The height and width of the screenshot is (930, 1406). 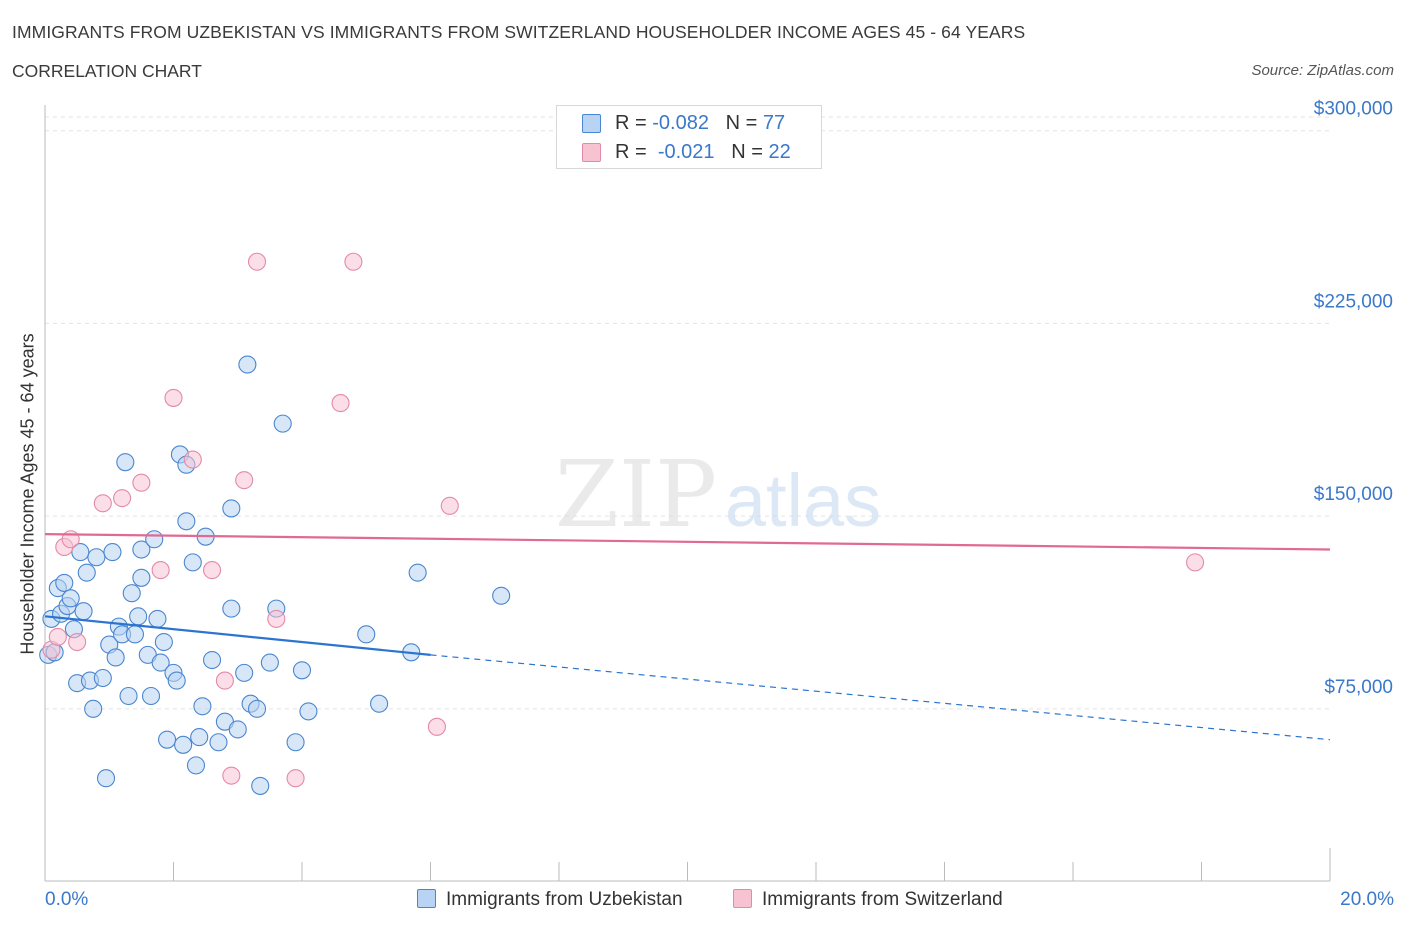 I want to click on bottom-legend-label-switzerland: Immigrants from Switzerland, so click(x=882, y=899).